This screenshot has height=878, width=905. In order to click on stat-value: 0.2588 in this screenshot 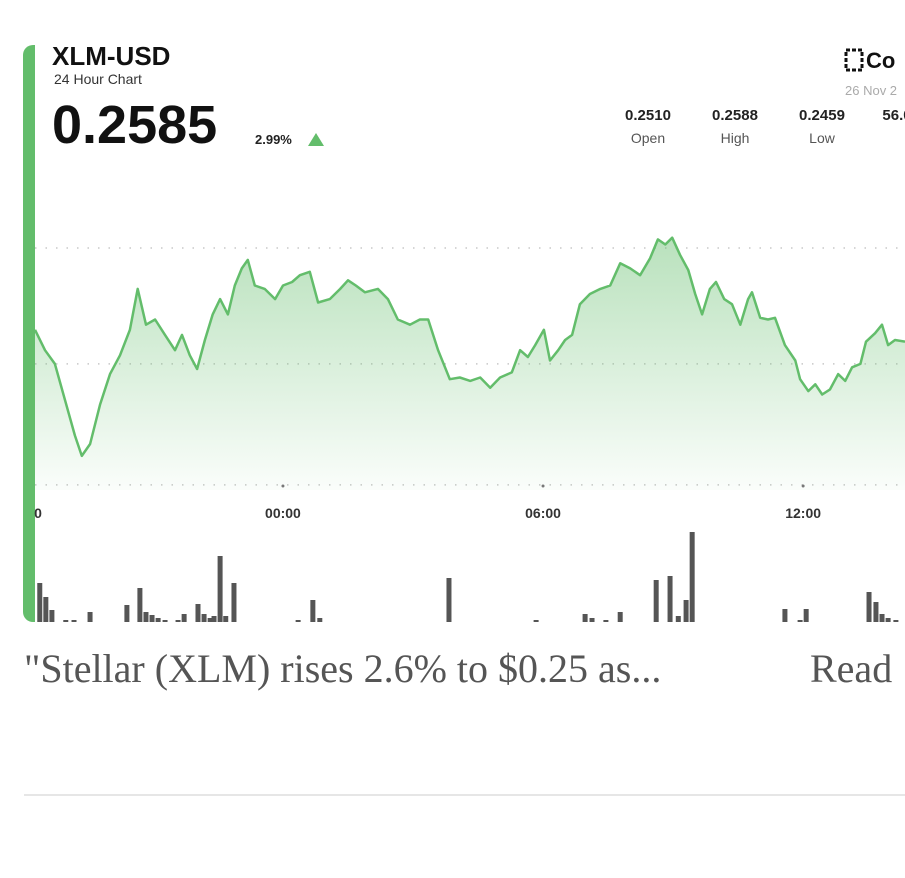, I will do `click(735, 115)`.